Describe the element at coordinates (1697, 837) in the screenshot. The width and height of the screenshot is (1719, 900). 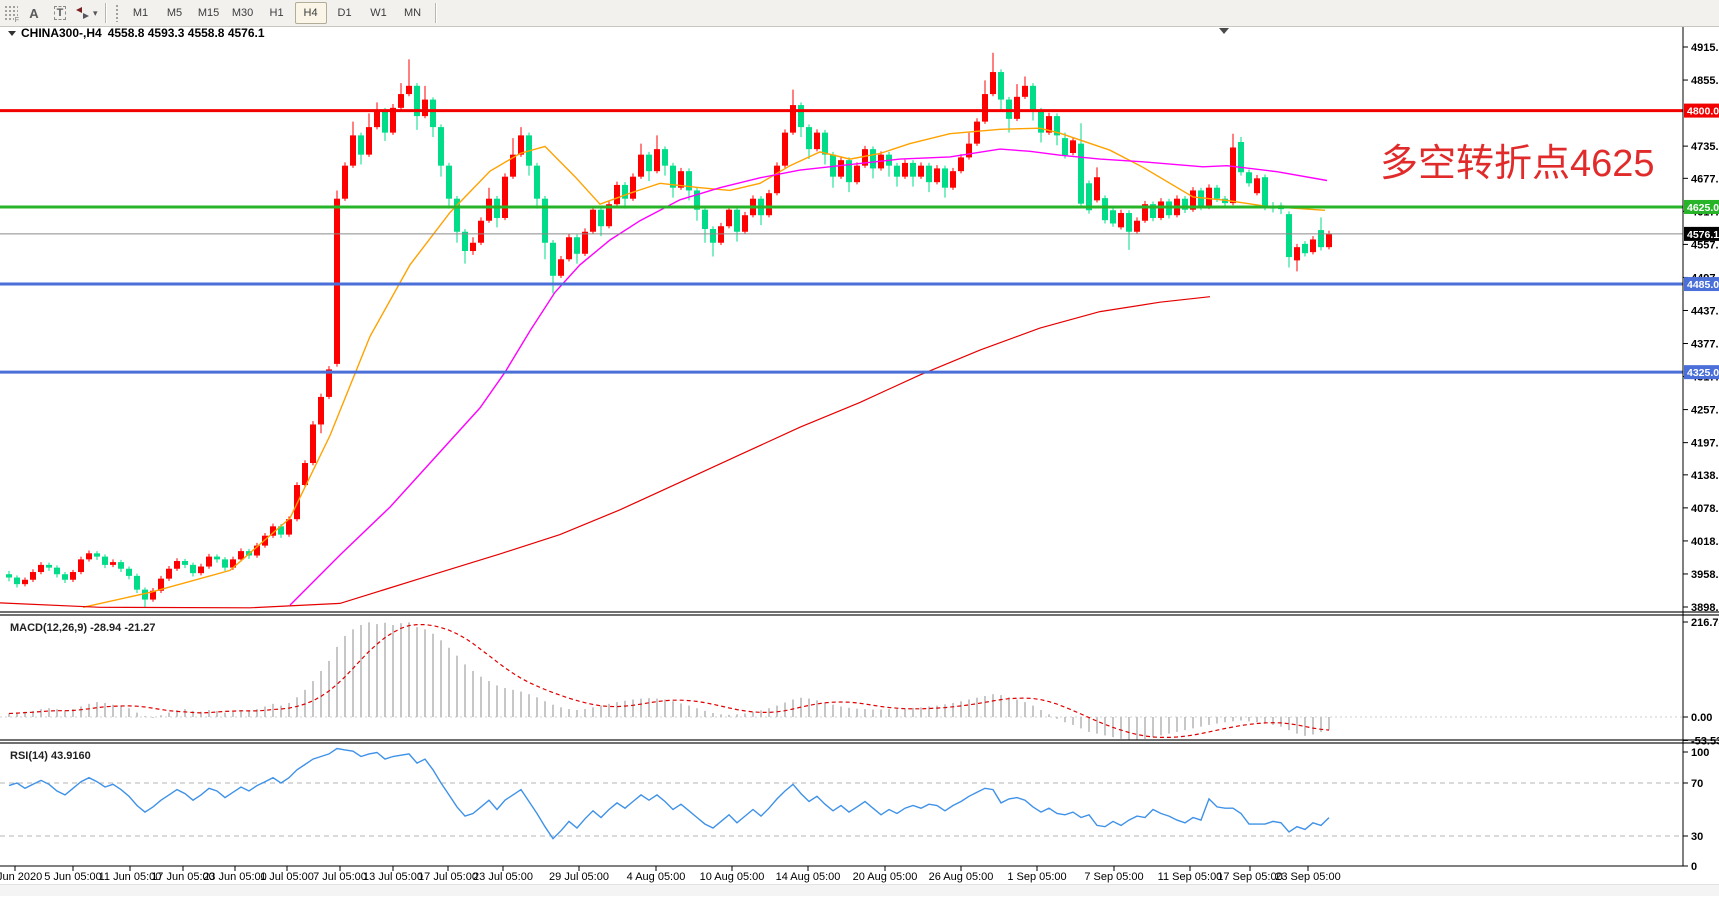
I see `rsi-tick-label: 30` at that location.